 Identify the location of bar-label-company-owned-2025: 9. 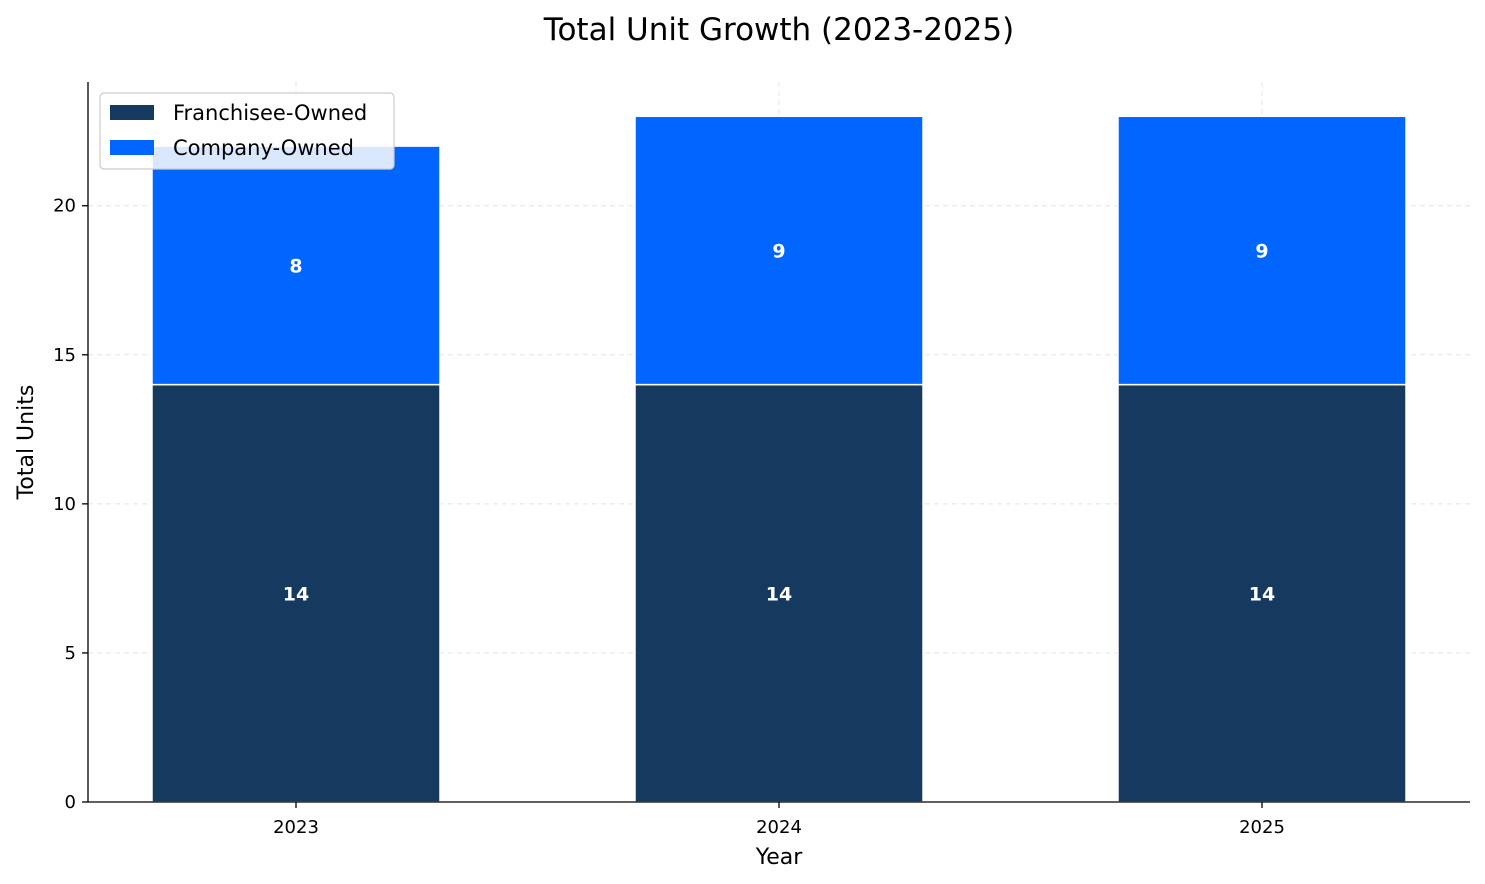
(1261, 251).